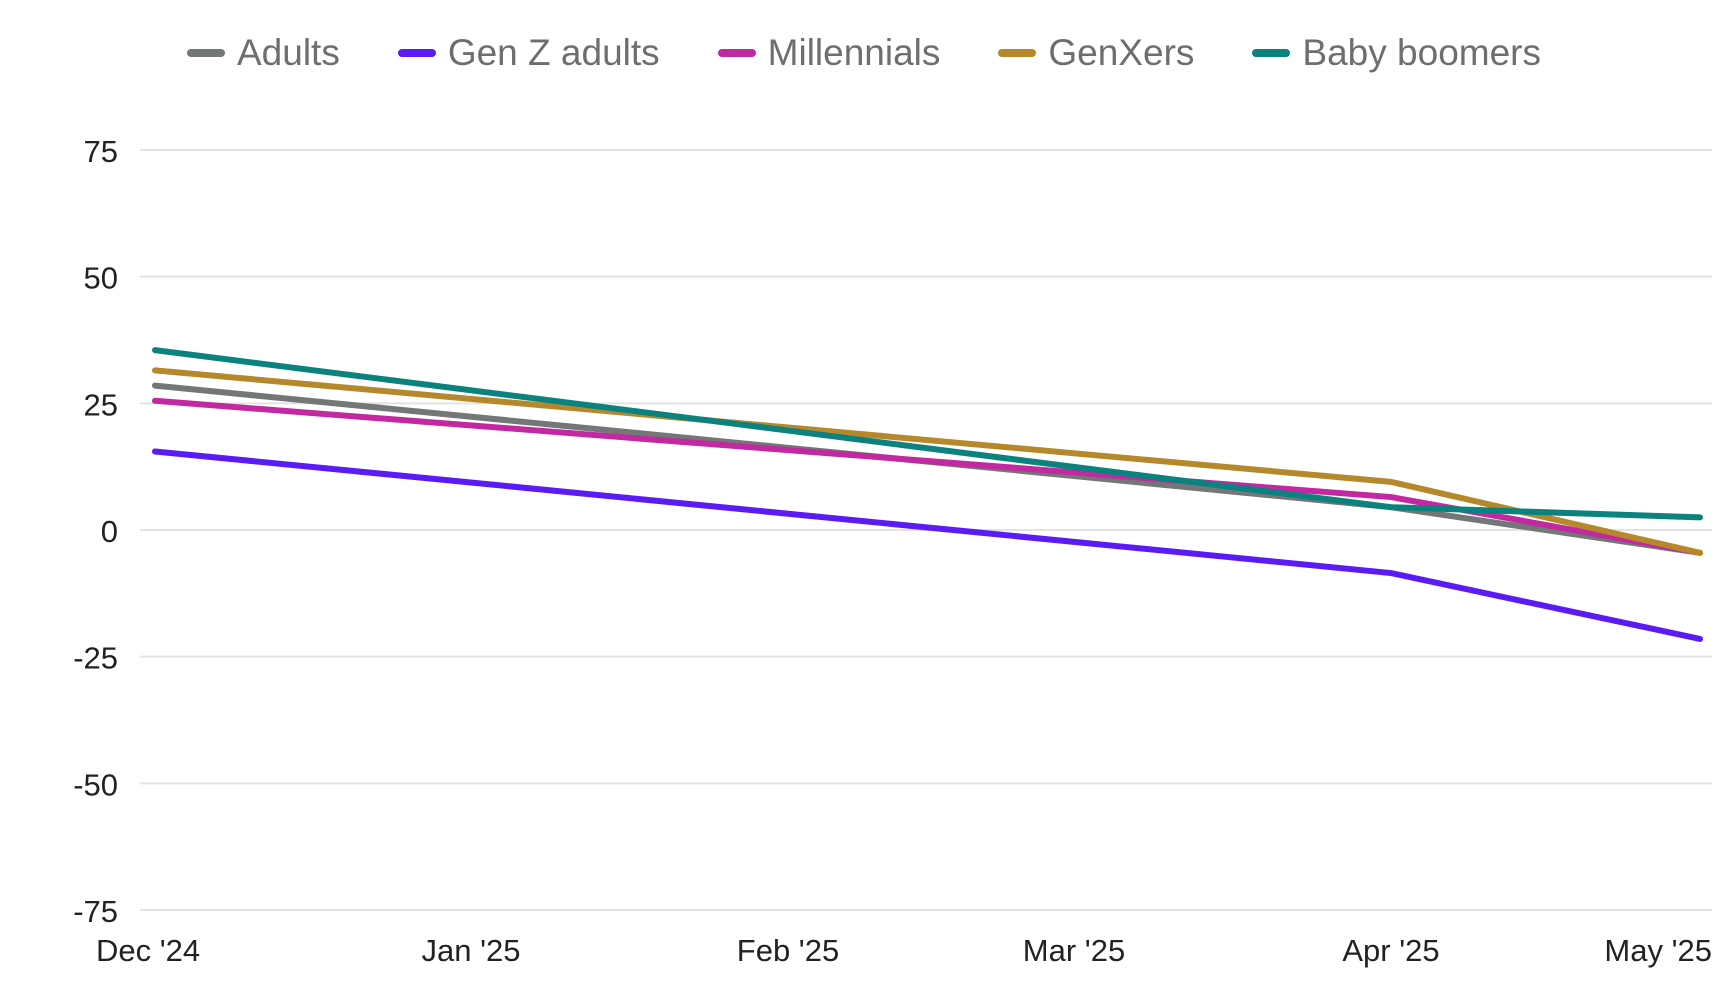 Image resolution: width=1728 pixels, height=993 pixels. I want to click on series-line-millennials, so click(927, 476).